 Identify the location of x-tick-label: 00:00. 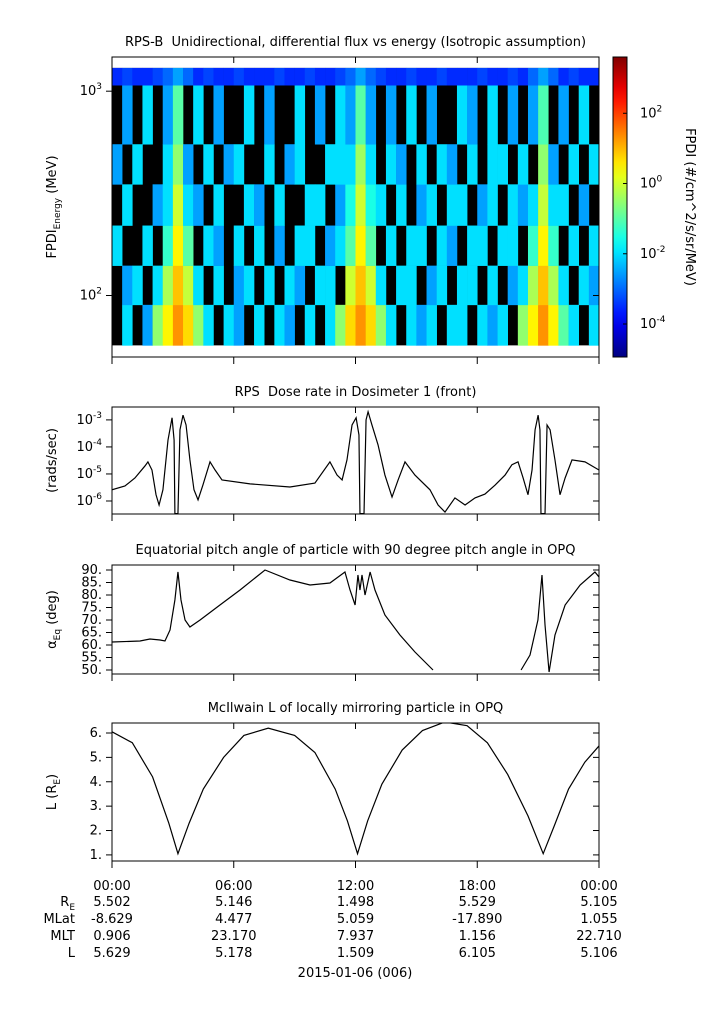
(598, 886).